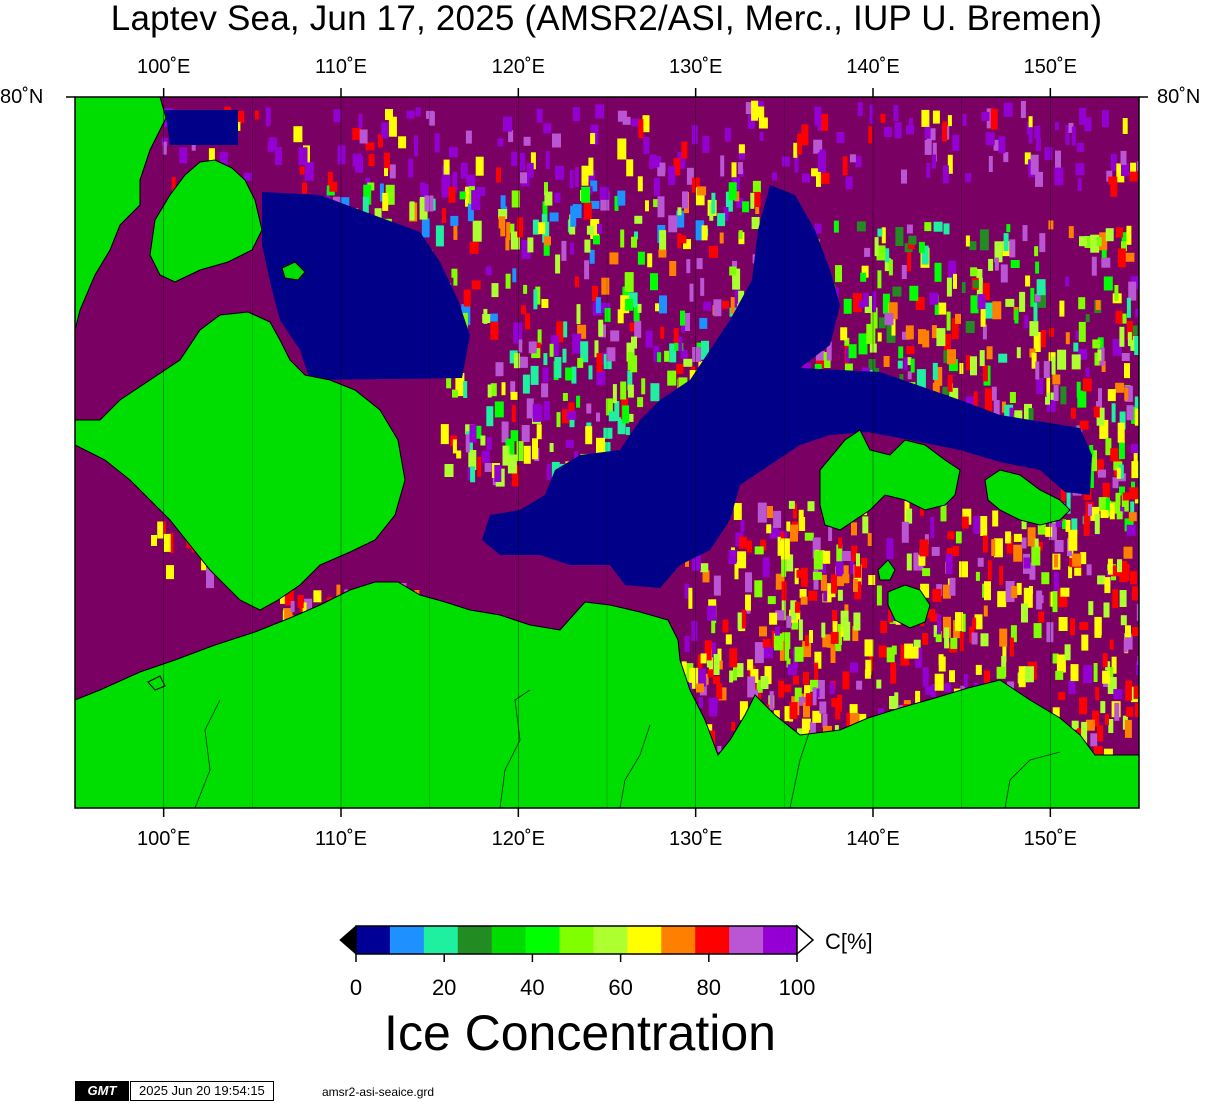  I want to click on land-lyakhovsky-island, so click(909, 606).